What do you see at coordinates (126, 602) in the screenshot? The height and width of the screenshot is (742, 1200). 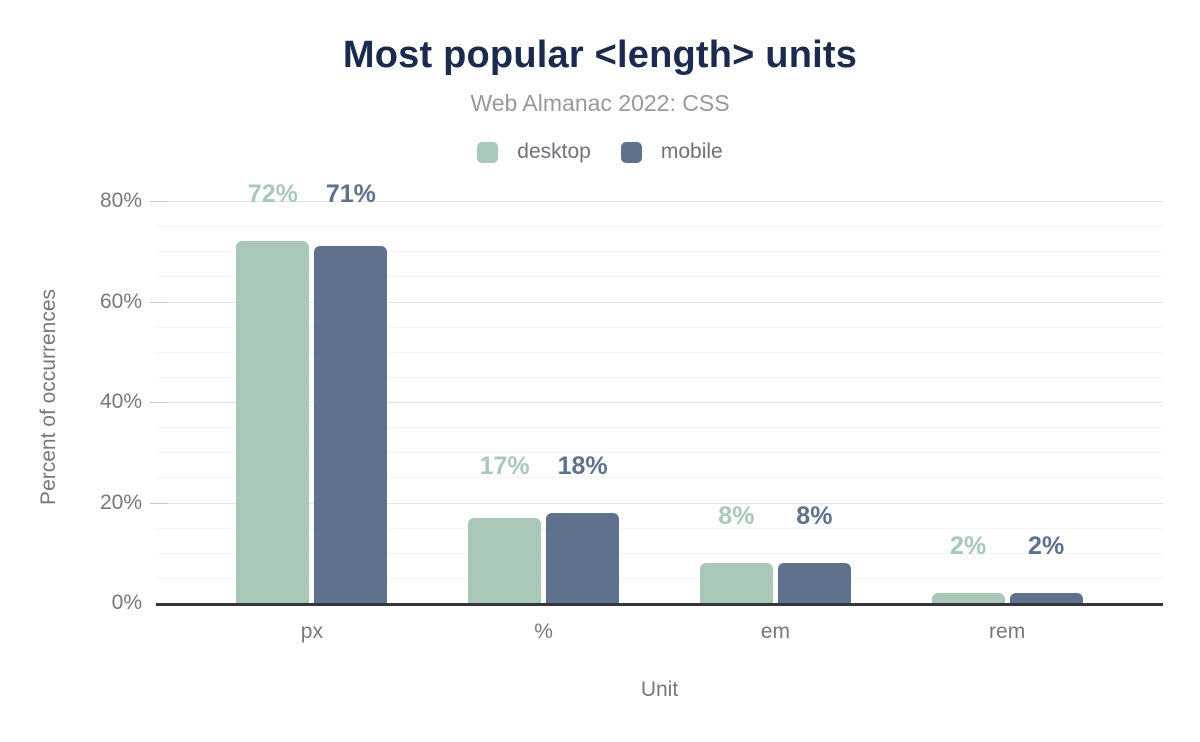 I see `y-tick-label: 0%` at bounding box center [126, 602].